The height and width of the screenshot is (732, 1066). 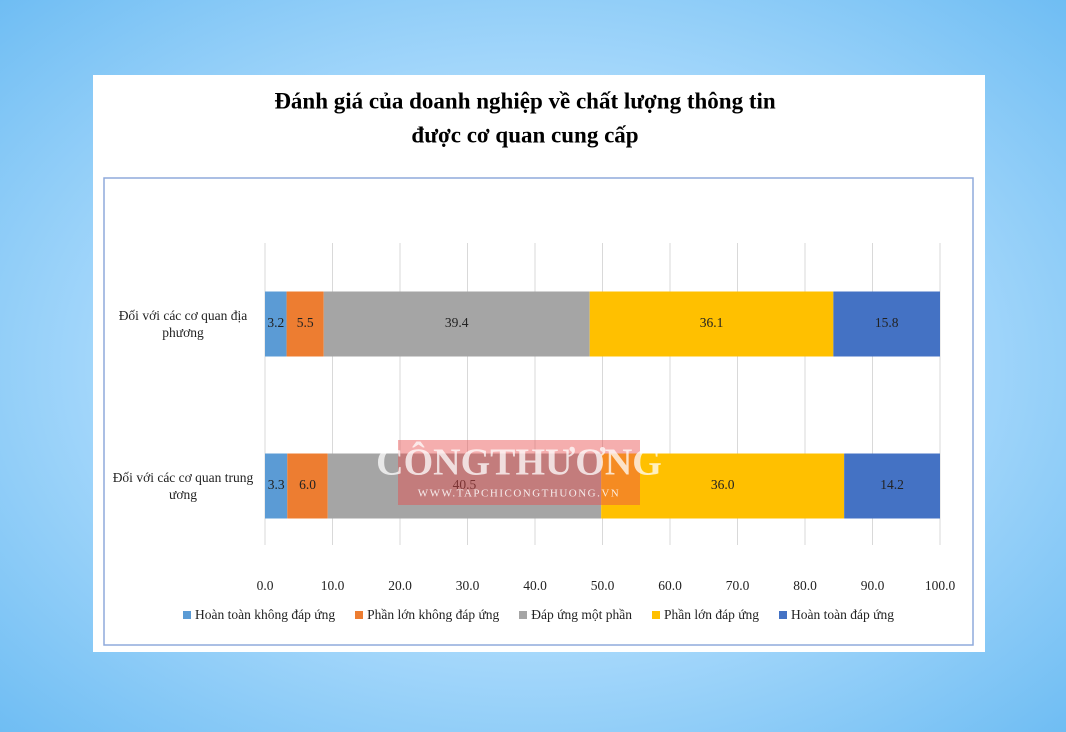 I want to click on data-label: 5.5, so click(x=305, y=322).